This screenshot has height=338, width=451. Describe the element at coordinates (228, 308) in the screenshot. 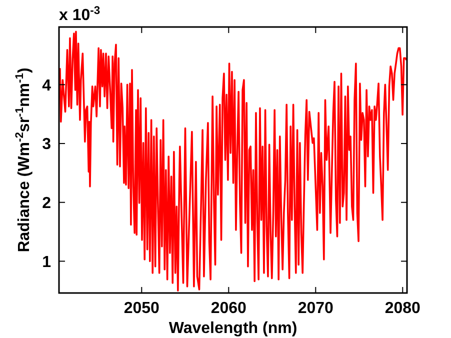

I see `x-tick-label: 2060` at that location.